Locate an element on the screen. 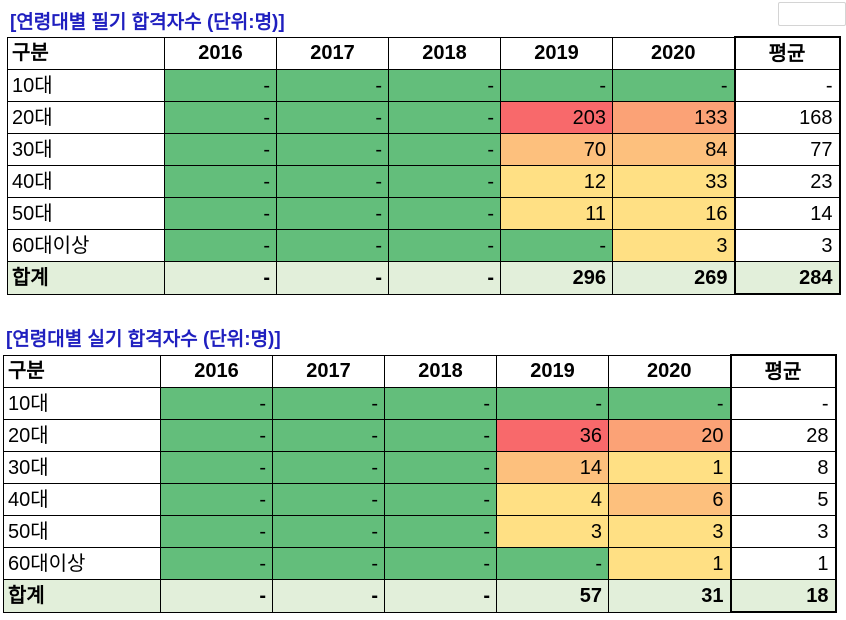  average-cell: 1 is located at coordinates (783, 563).